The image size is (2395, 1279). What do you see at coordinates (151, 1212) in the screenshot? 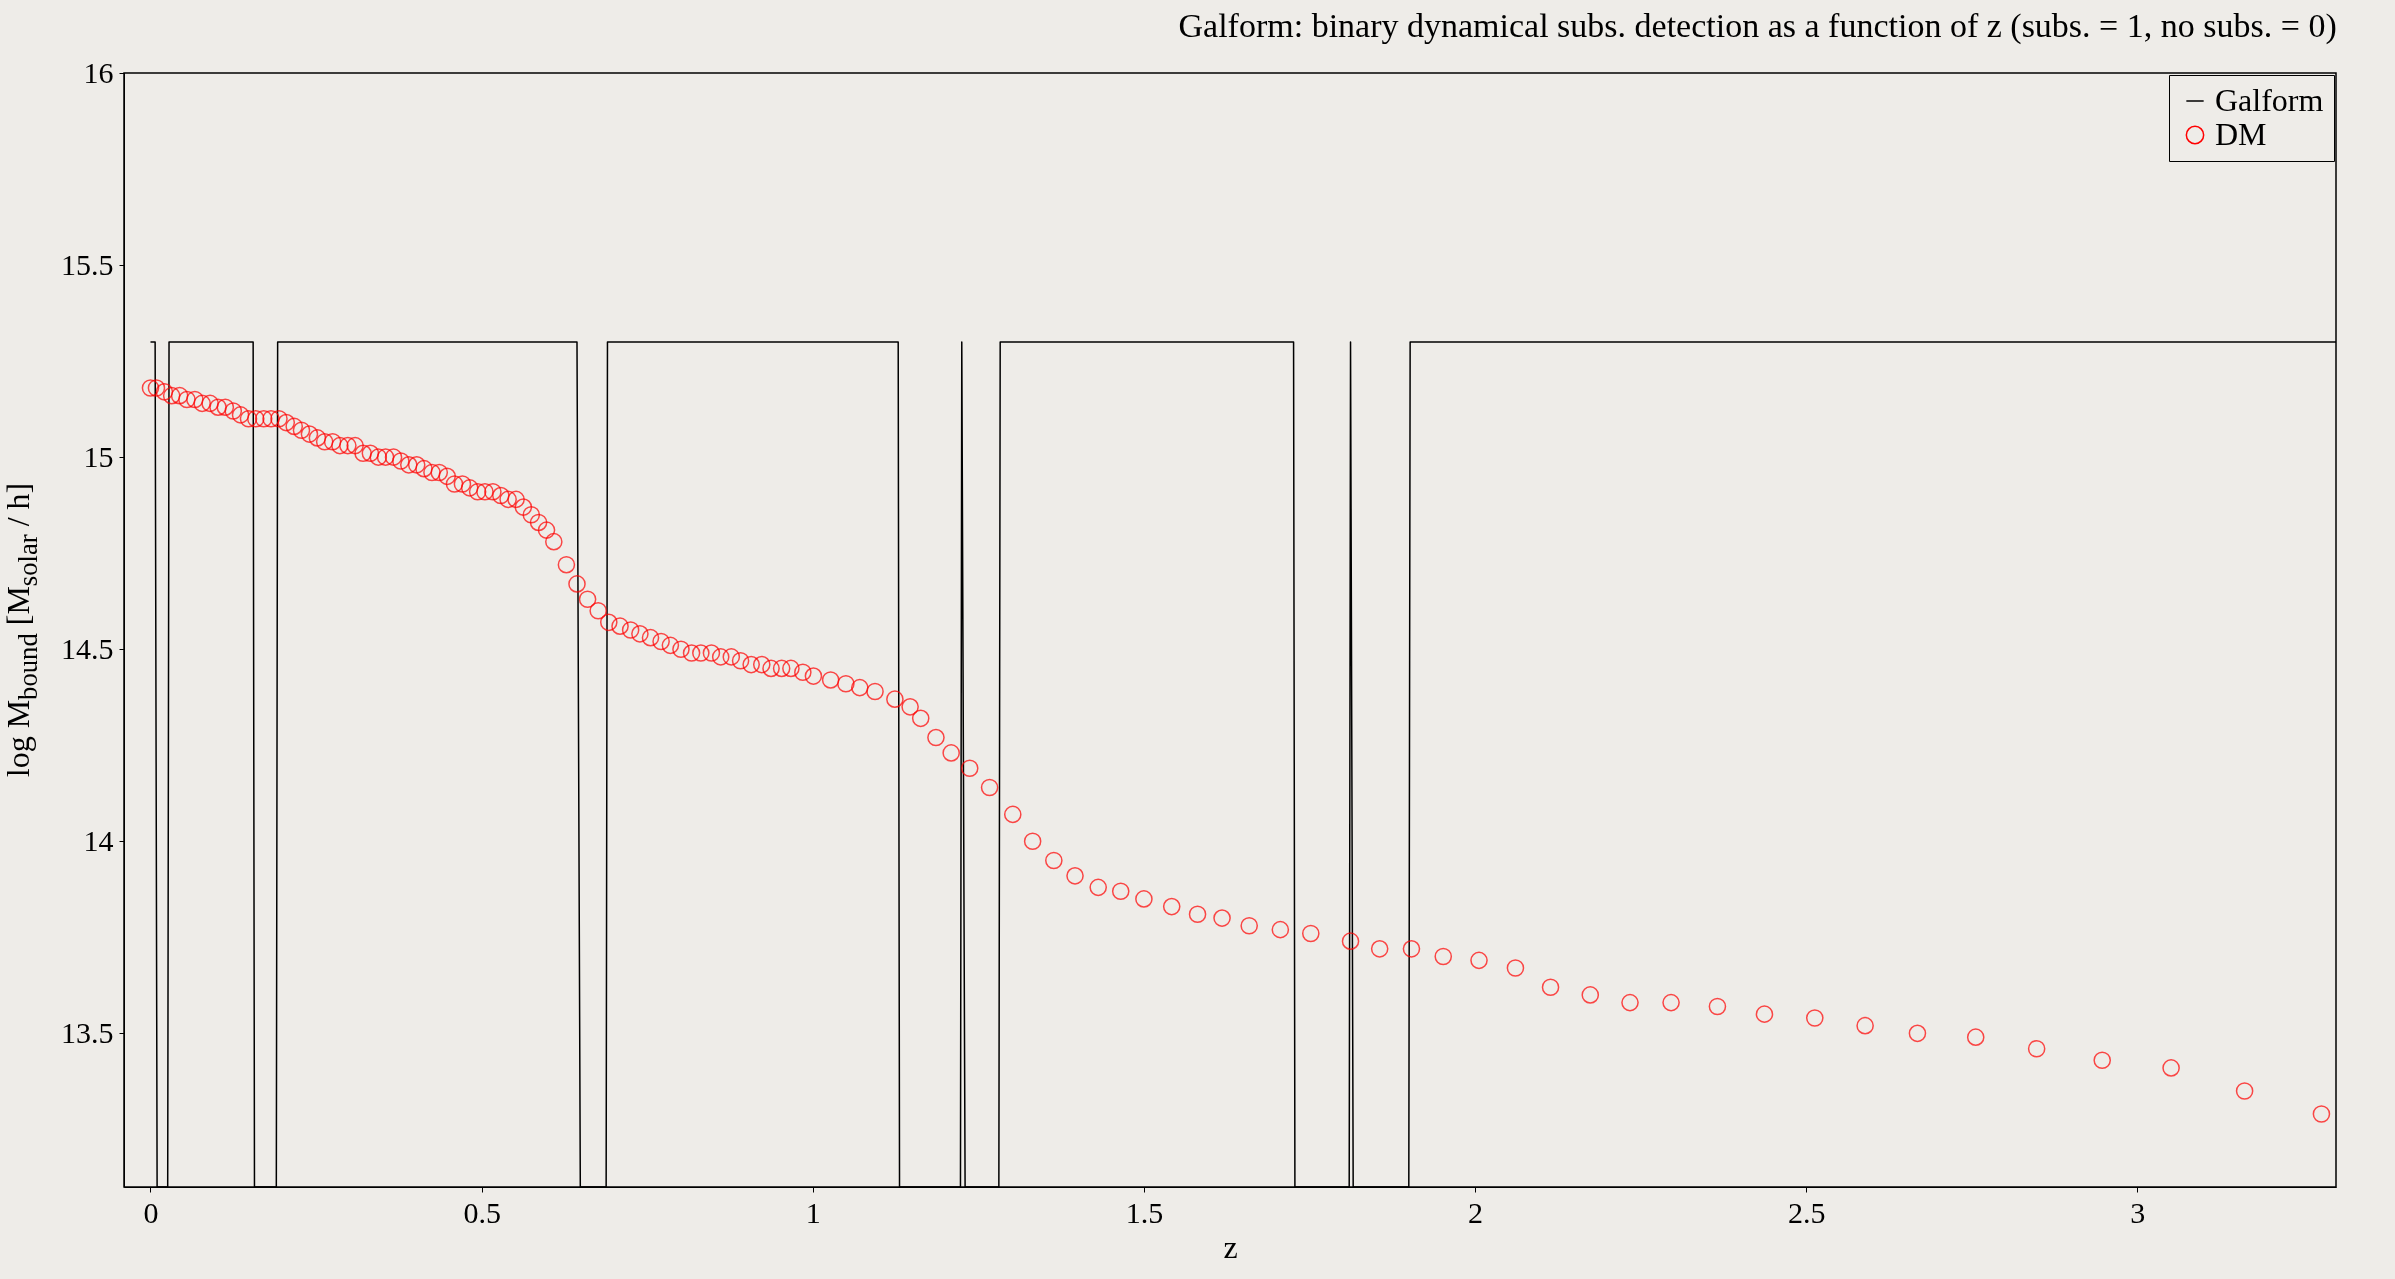
I see `x-tick-label: 0` at bounding box center [151, 1212].